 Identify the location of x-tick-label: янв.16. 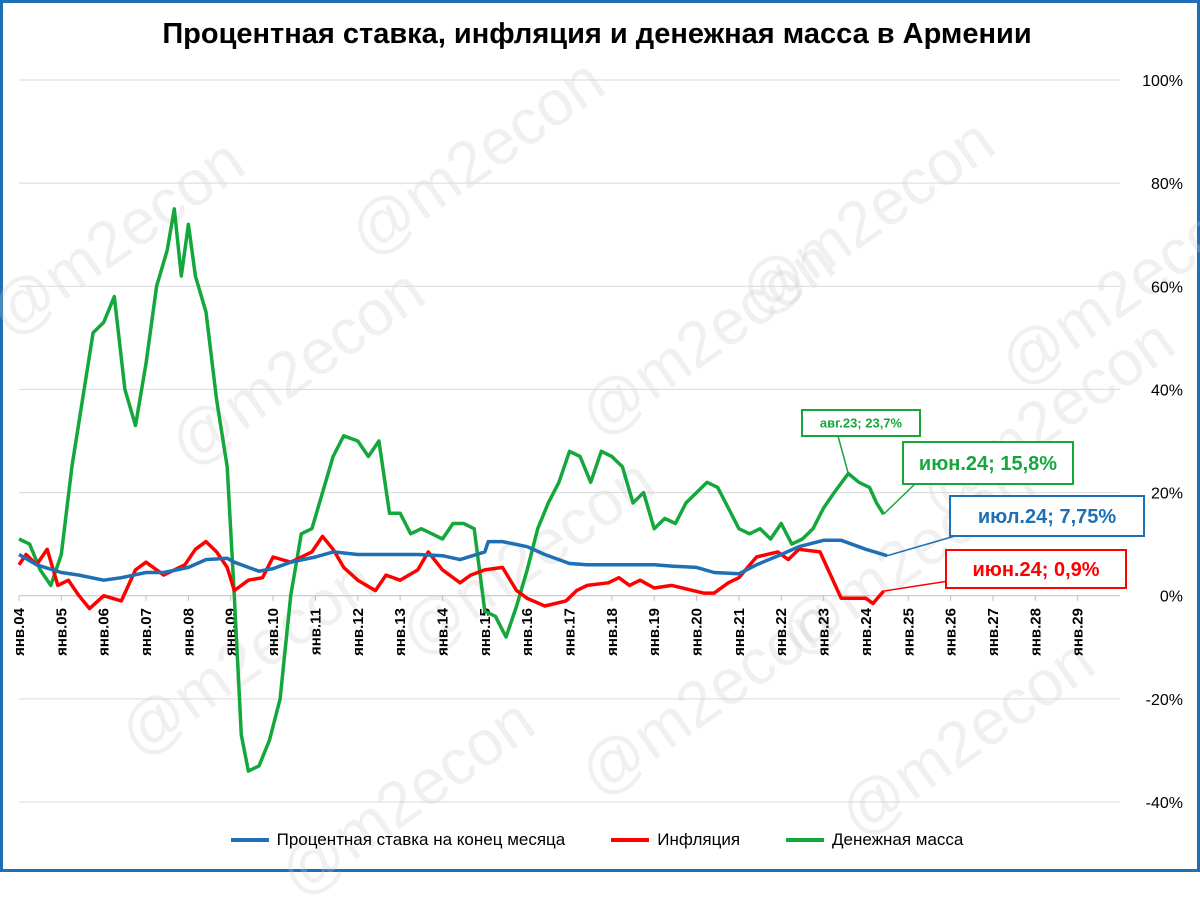
(527, 632).